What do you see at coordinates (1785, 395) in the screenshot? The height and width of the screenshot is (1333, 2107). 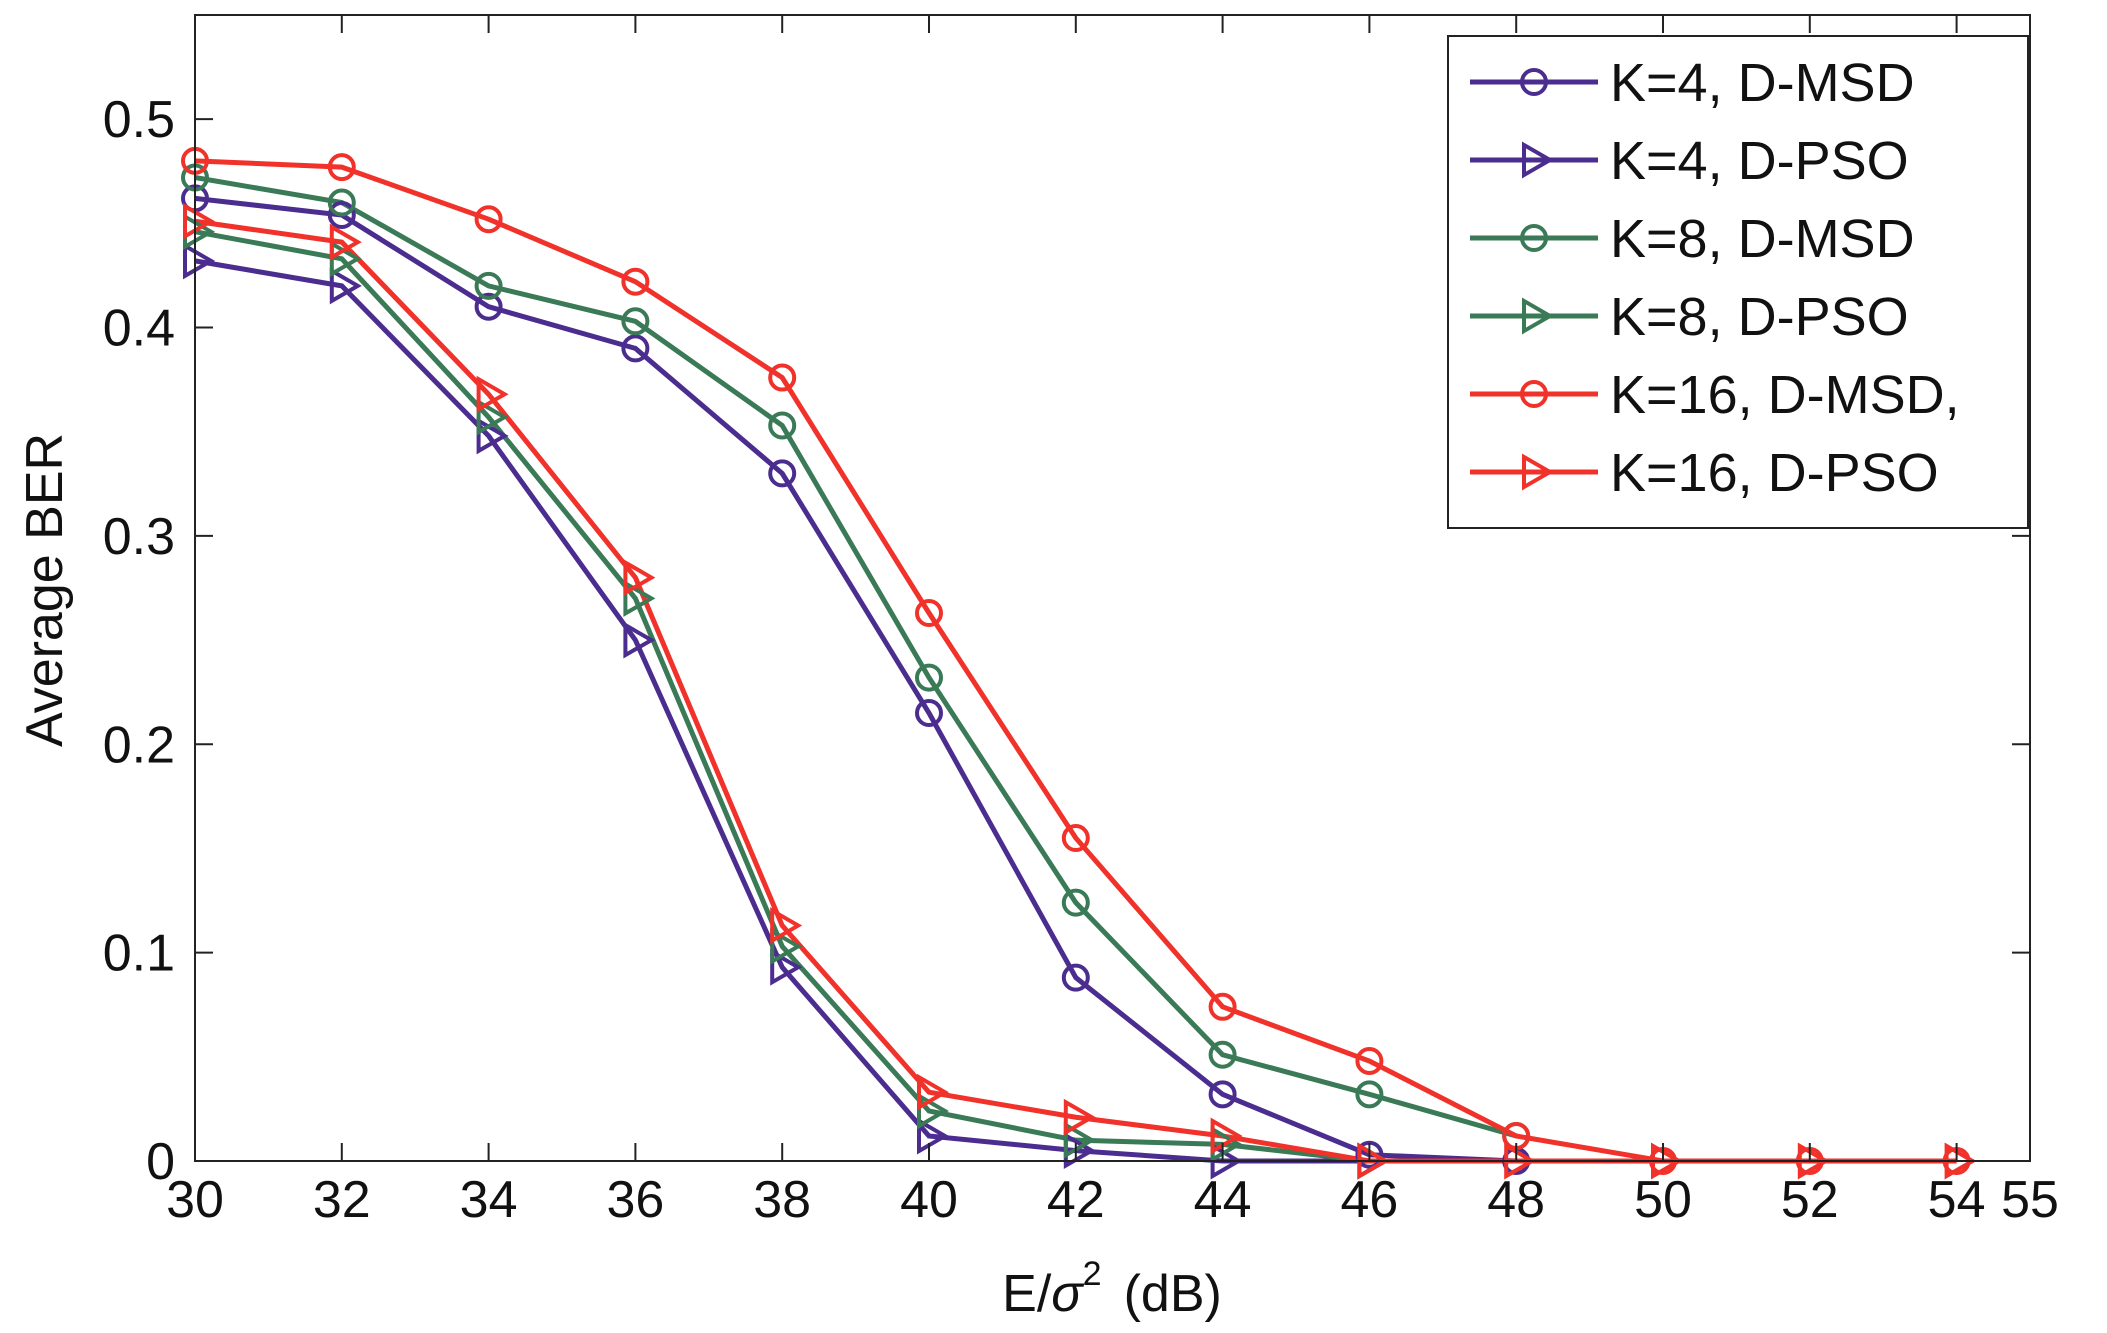 I see `legend-label-5: K=16, D-MSD,` at bounding box center [1785, 395].